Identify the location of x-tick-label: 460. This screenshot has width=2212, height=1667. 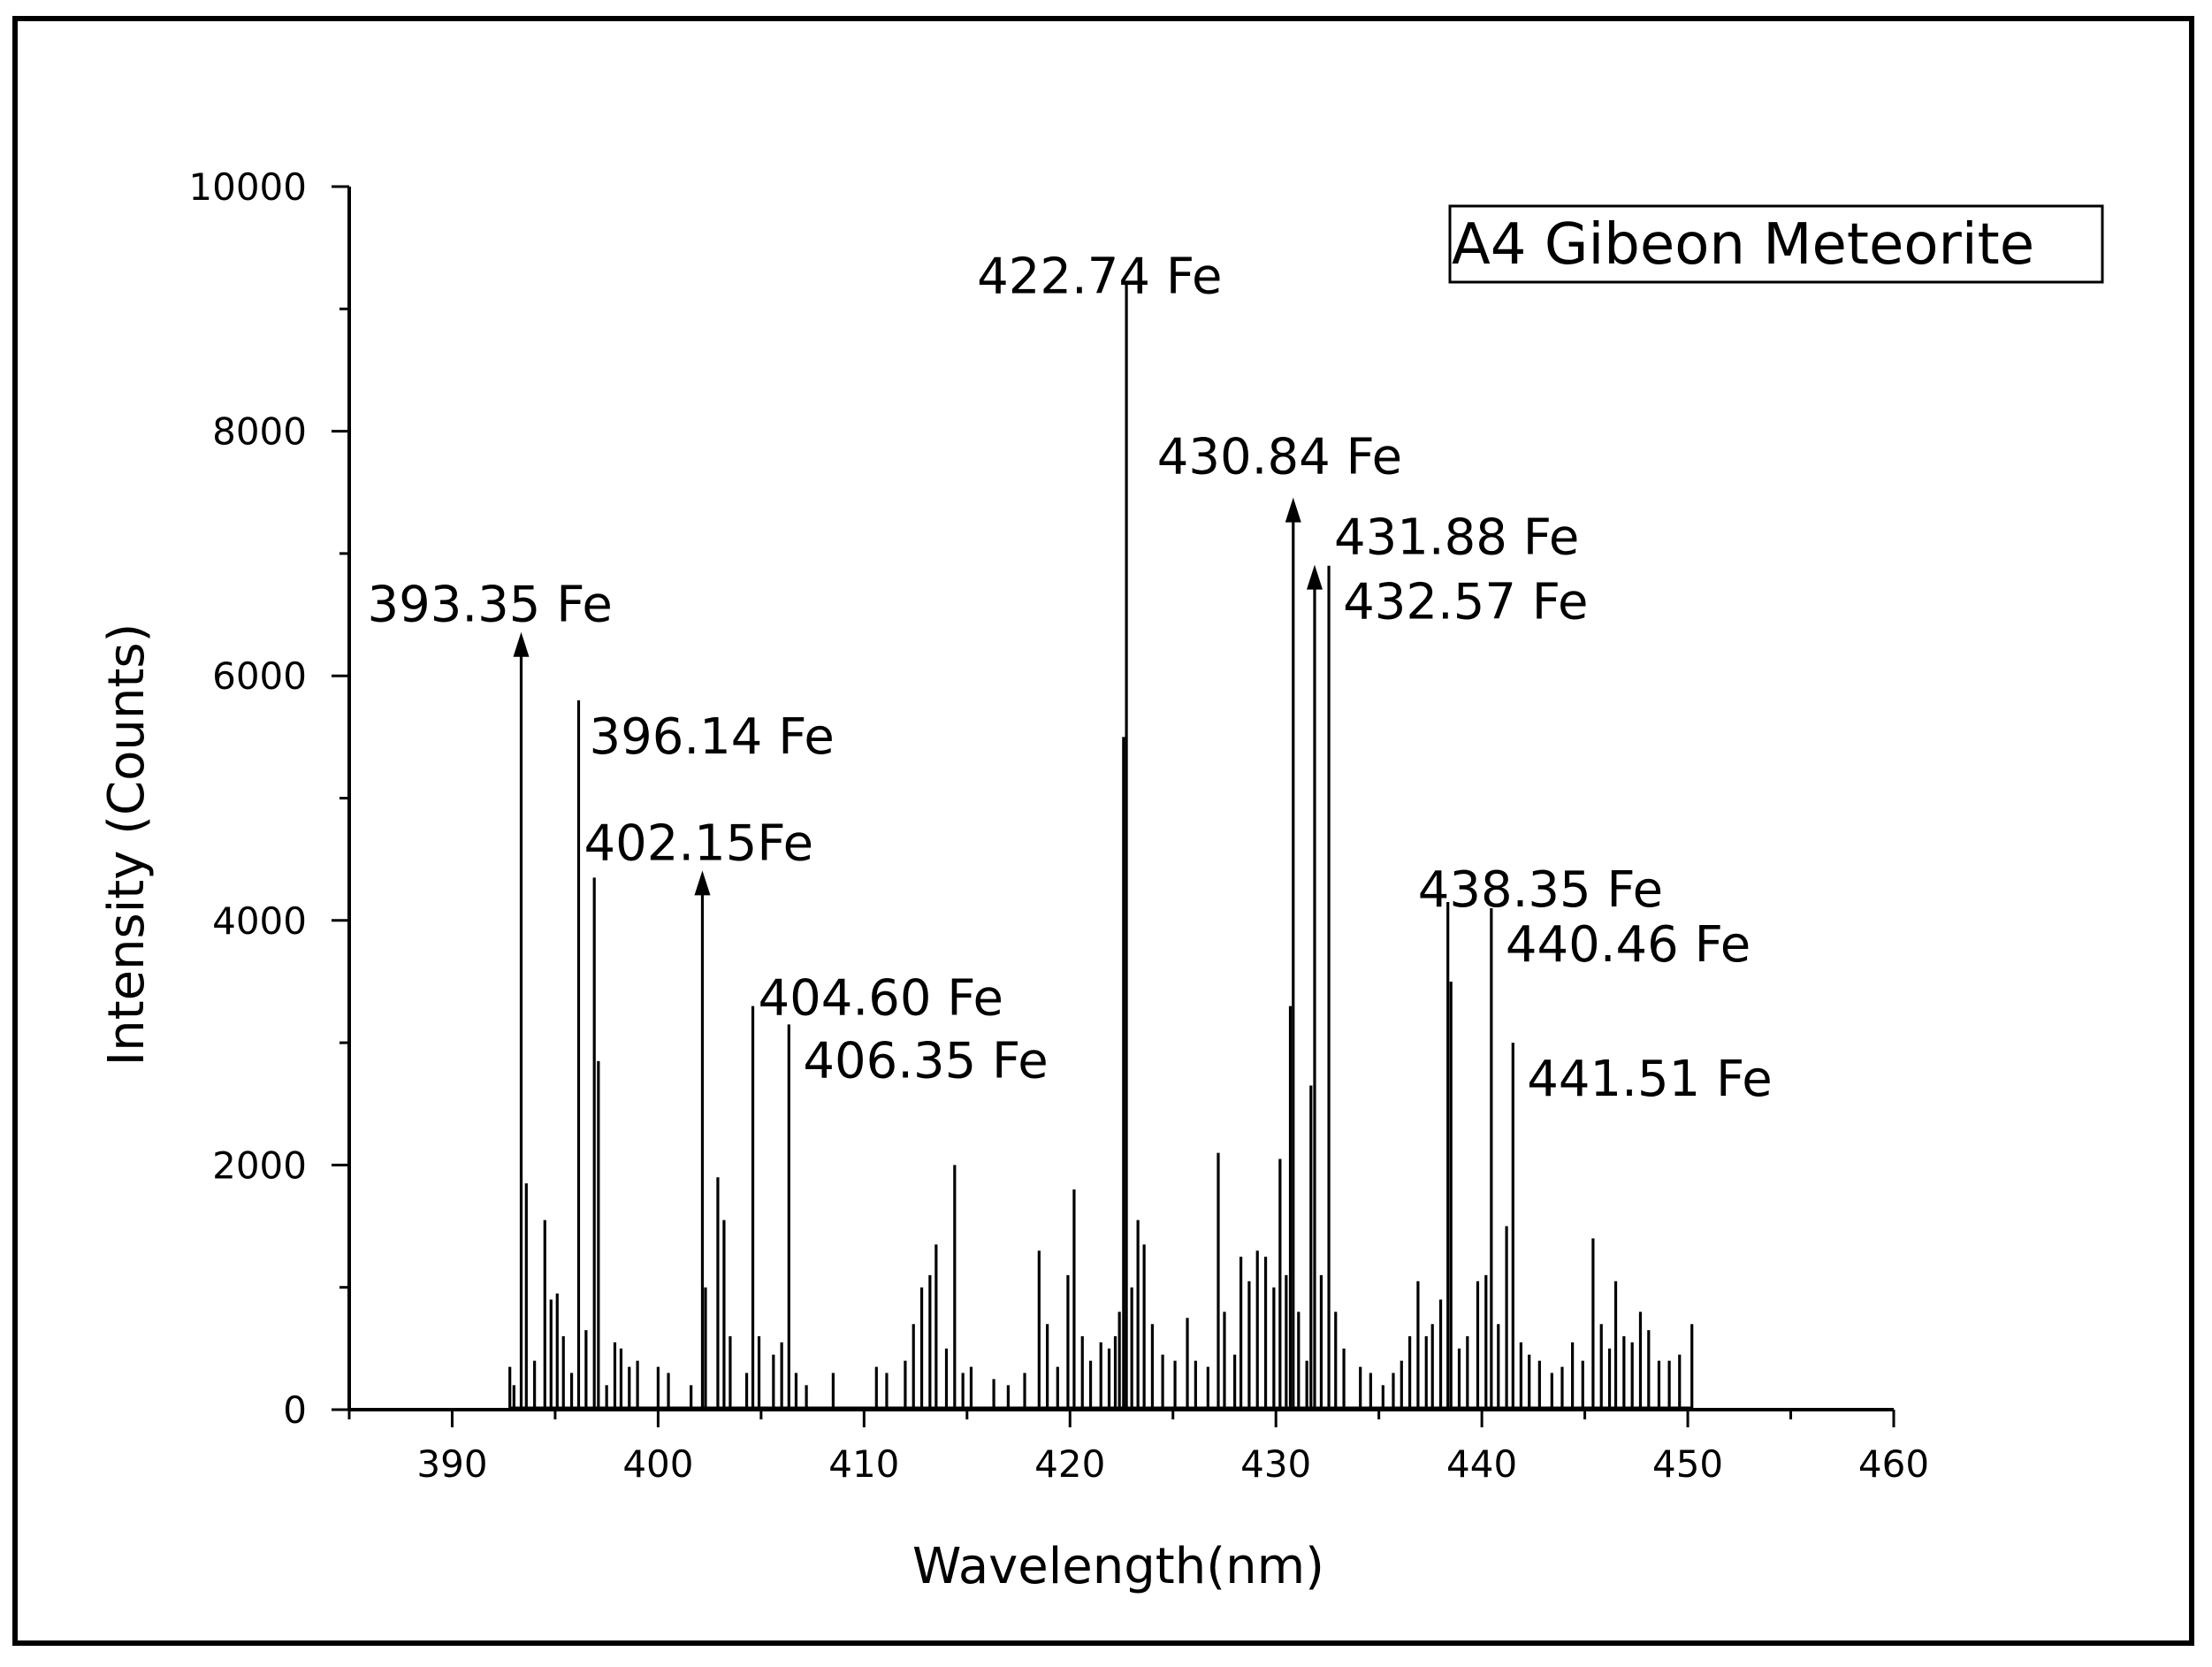
(1893, 1464).